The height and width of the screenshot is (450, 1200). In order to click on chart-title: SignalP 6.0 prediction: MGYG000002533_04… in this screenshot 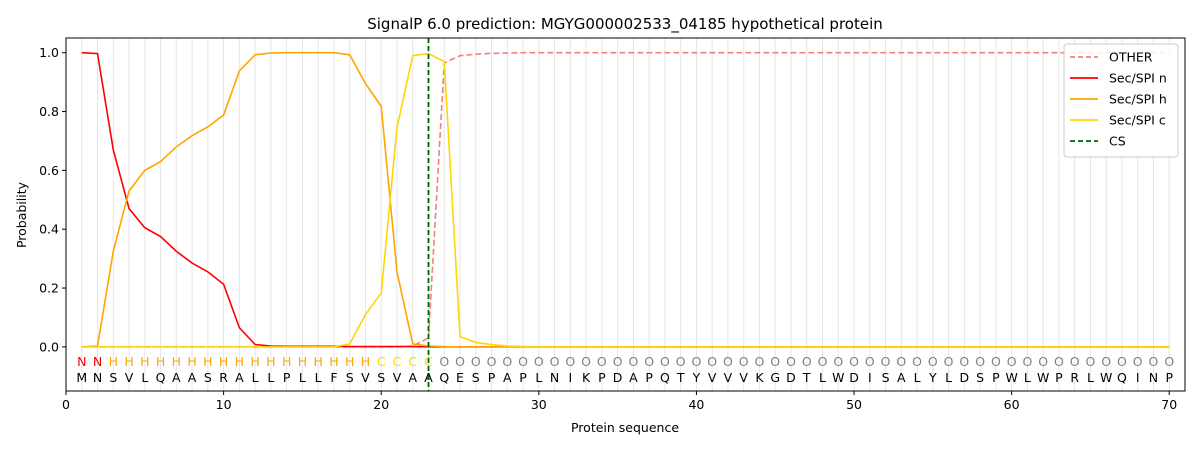, I will do `click(625, 24)`.